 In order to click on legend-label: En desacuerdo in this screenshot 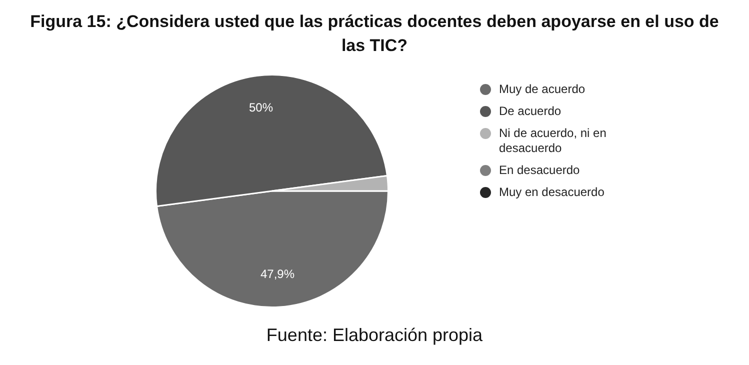, I will do `click(539, 170)`.